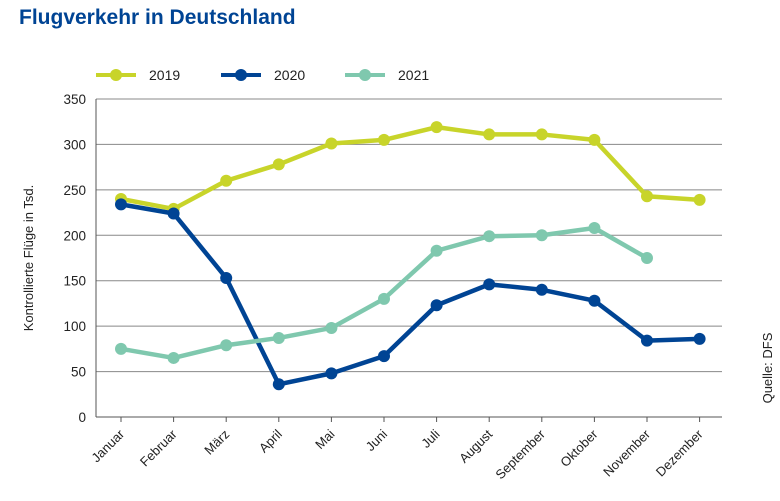  What do you see at coordinates (410, 168) in the screenshot?
I see `series-line-2019` at bounding box center [410, 168].